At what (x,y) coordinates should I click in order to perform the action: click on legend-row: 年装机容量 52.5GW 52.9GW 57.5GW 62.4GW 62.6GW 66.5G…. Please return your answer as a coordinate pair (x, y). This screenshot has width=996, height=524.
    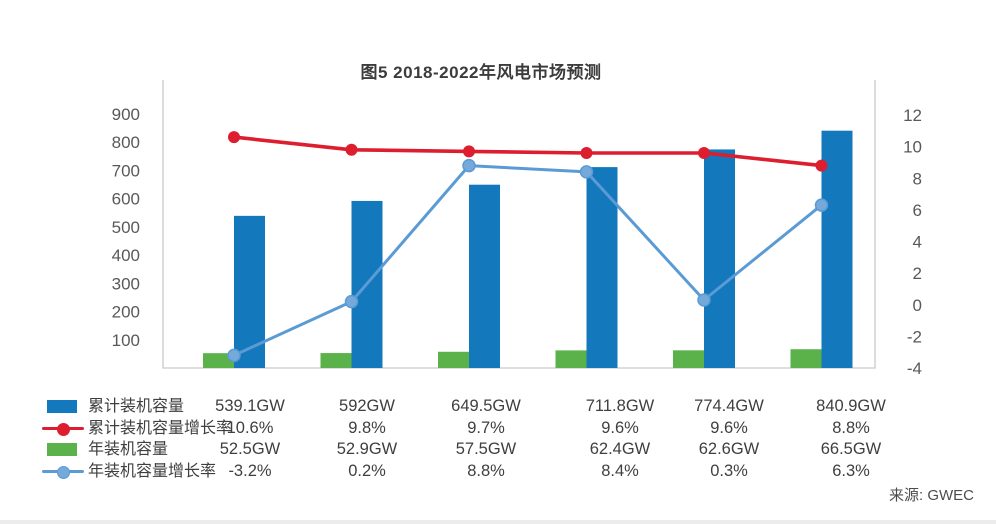
    Looking at the image, I should click on (498, 449).